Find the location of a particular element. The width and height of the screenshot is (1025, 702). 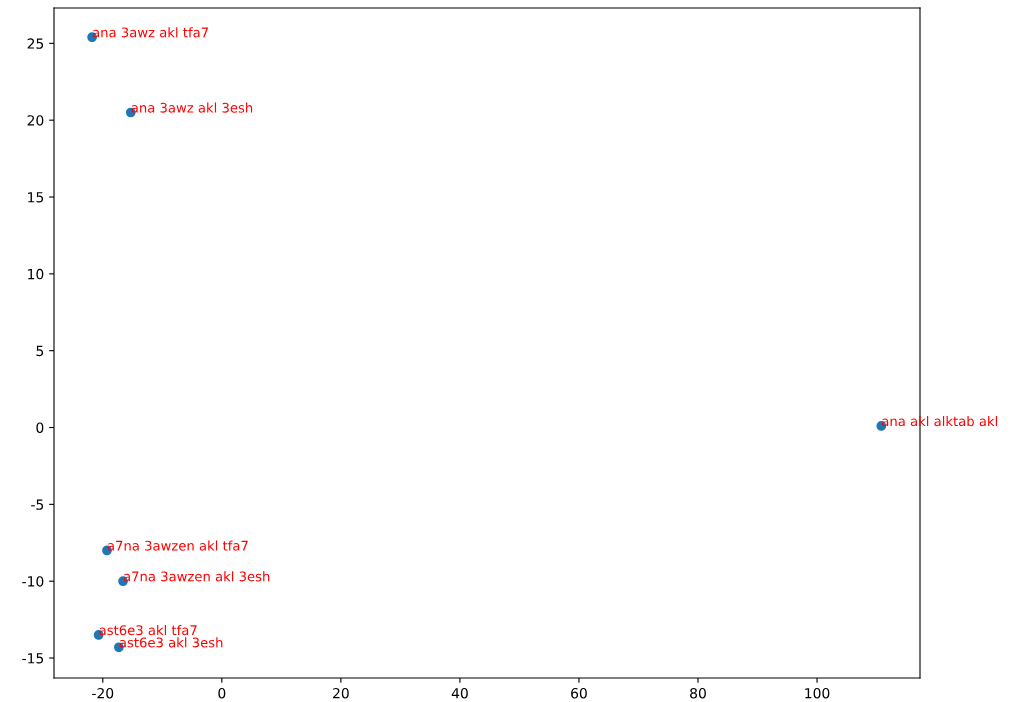

y-tick-label: 10 is located at coordinates (36, 274).